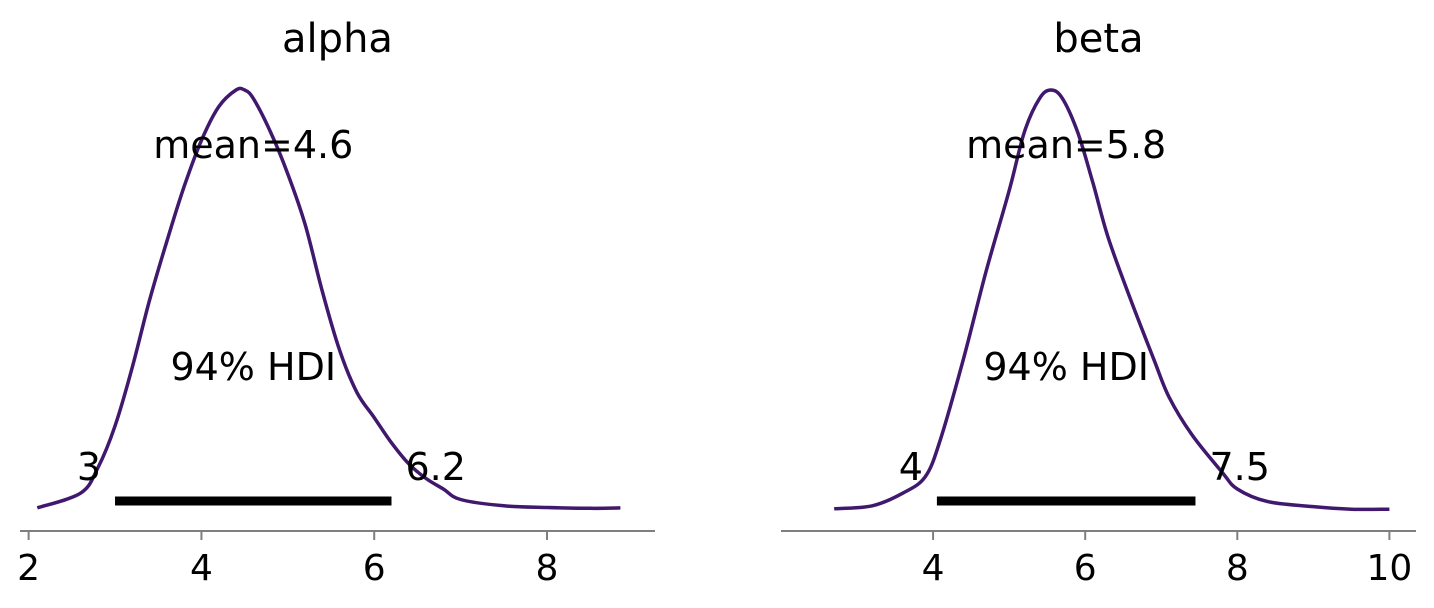 The width and height of the screenshot is (1434, 608). I want to click on x-tick-label: 2, so click(28, 568).